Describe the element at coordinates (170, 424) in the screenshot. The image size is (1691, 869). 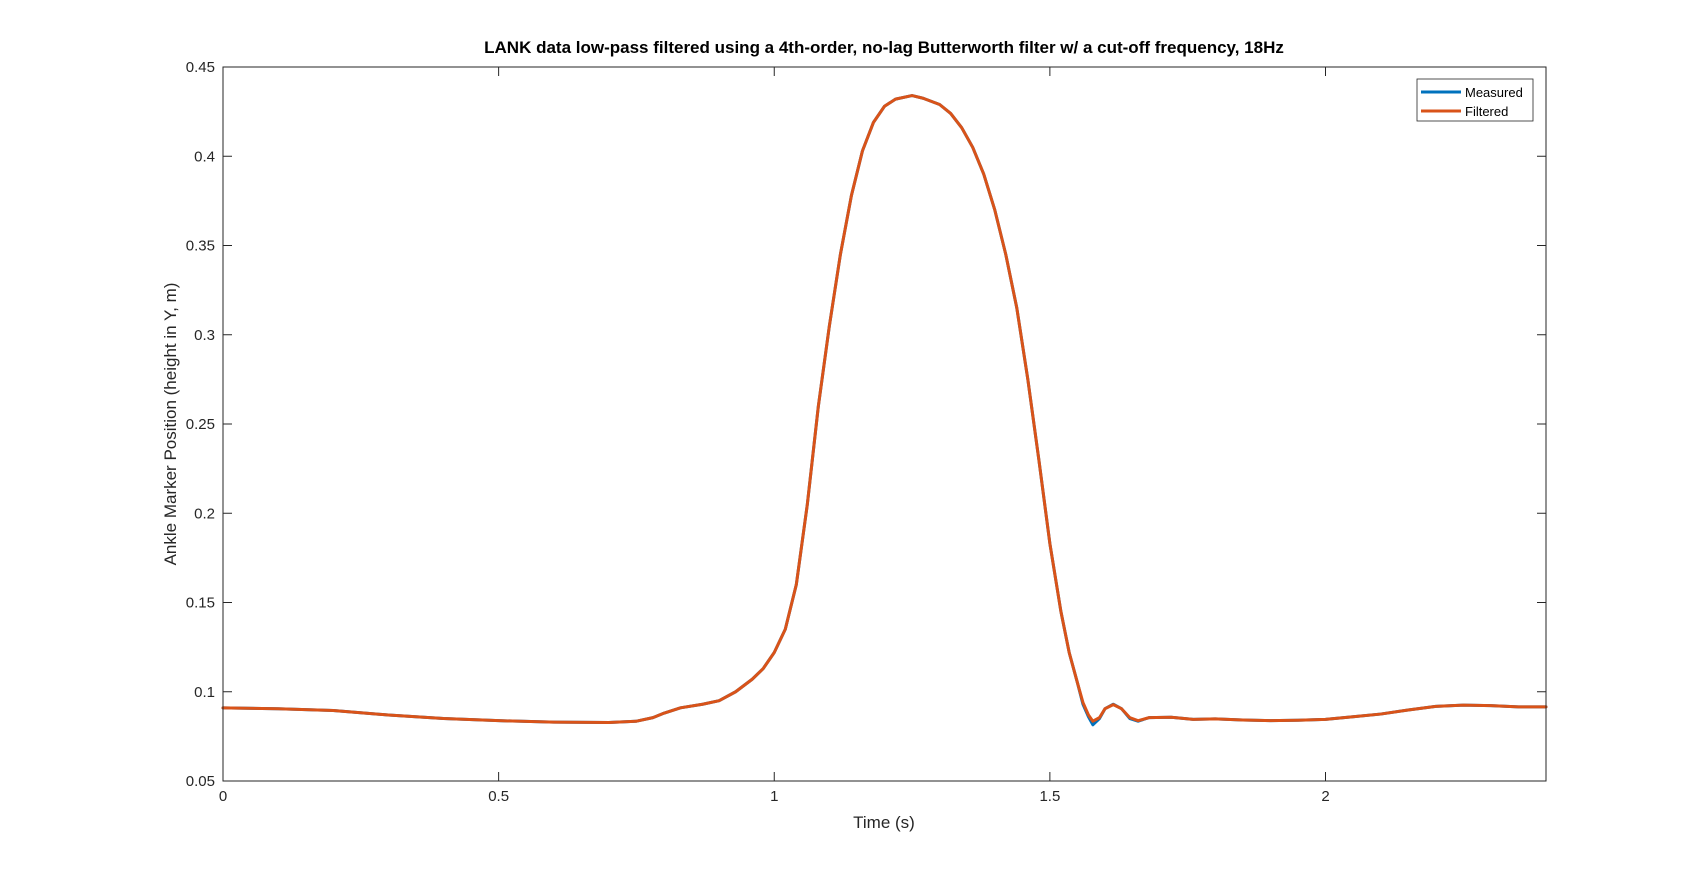
I see `y-axis-label: Ankle Marker Position (height in Y, m)` at that location.